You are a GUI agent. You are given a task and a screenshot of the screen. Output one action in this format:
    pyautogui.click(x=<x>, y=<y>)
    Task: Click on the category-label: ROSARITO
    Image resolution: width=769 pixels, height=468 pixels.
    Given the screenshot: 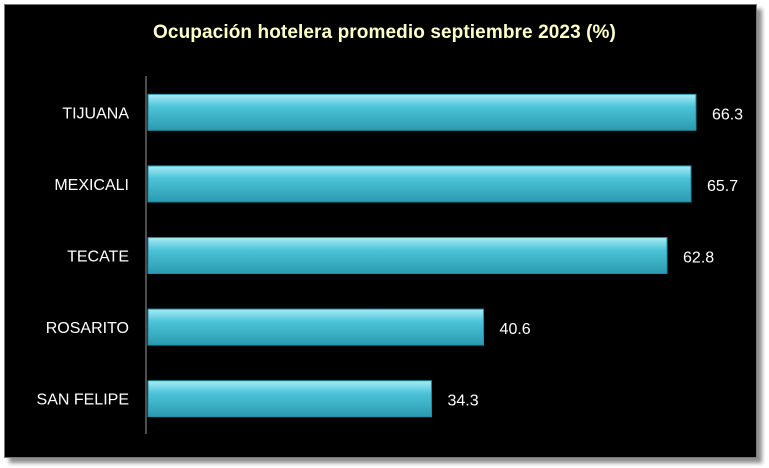 What is the action you would take?
    pyautogui.click(x=87, y=328)
    